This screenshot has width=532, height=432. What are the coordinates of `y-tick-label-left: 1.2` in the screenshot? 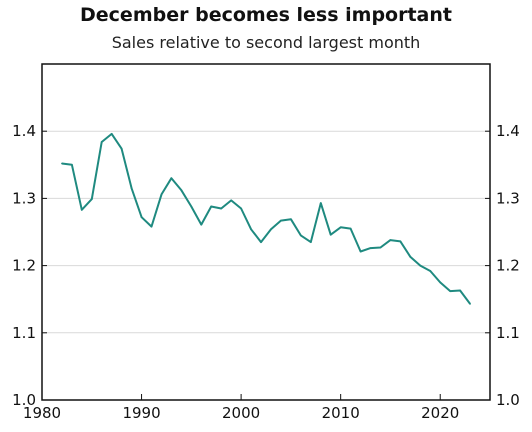 It's located at (24, 266).